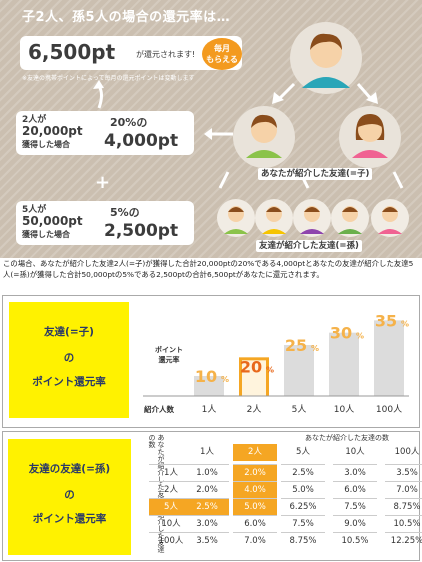  What do you see at coordinates (255, 489) in the screenshot?
I see `table-cell: 4.0%` at bounding box center [255, 489].